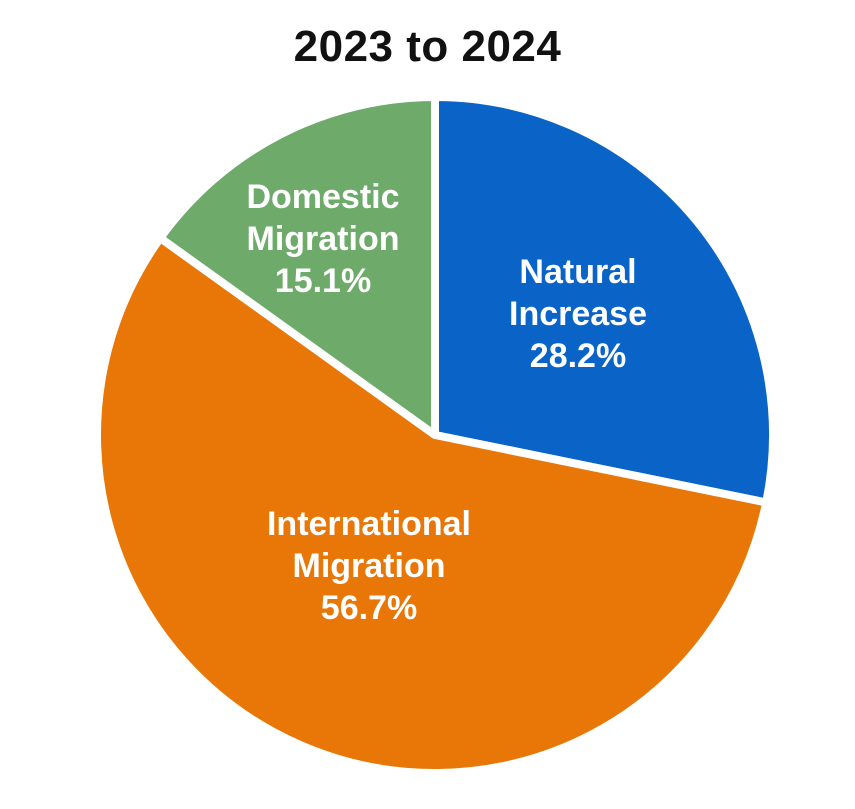 This screenshot has width=855, height=809. I want to click on slice-name-line: Natural, so click(577, 272).